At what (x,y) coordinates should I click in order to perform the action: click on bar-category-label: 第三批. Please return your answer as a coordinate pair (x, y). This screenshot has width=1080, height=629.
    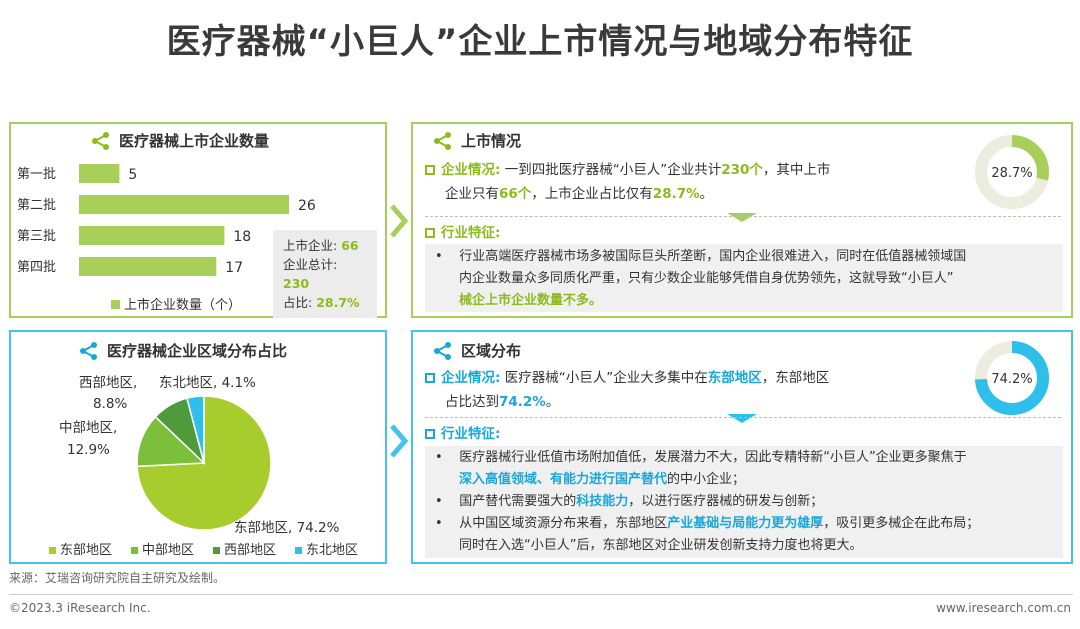
    Looking at the image, I should click on (36, 236).